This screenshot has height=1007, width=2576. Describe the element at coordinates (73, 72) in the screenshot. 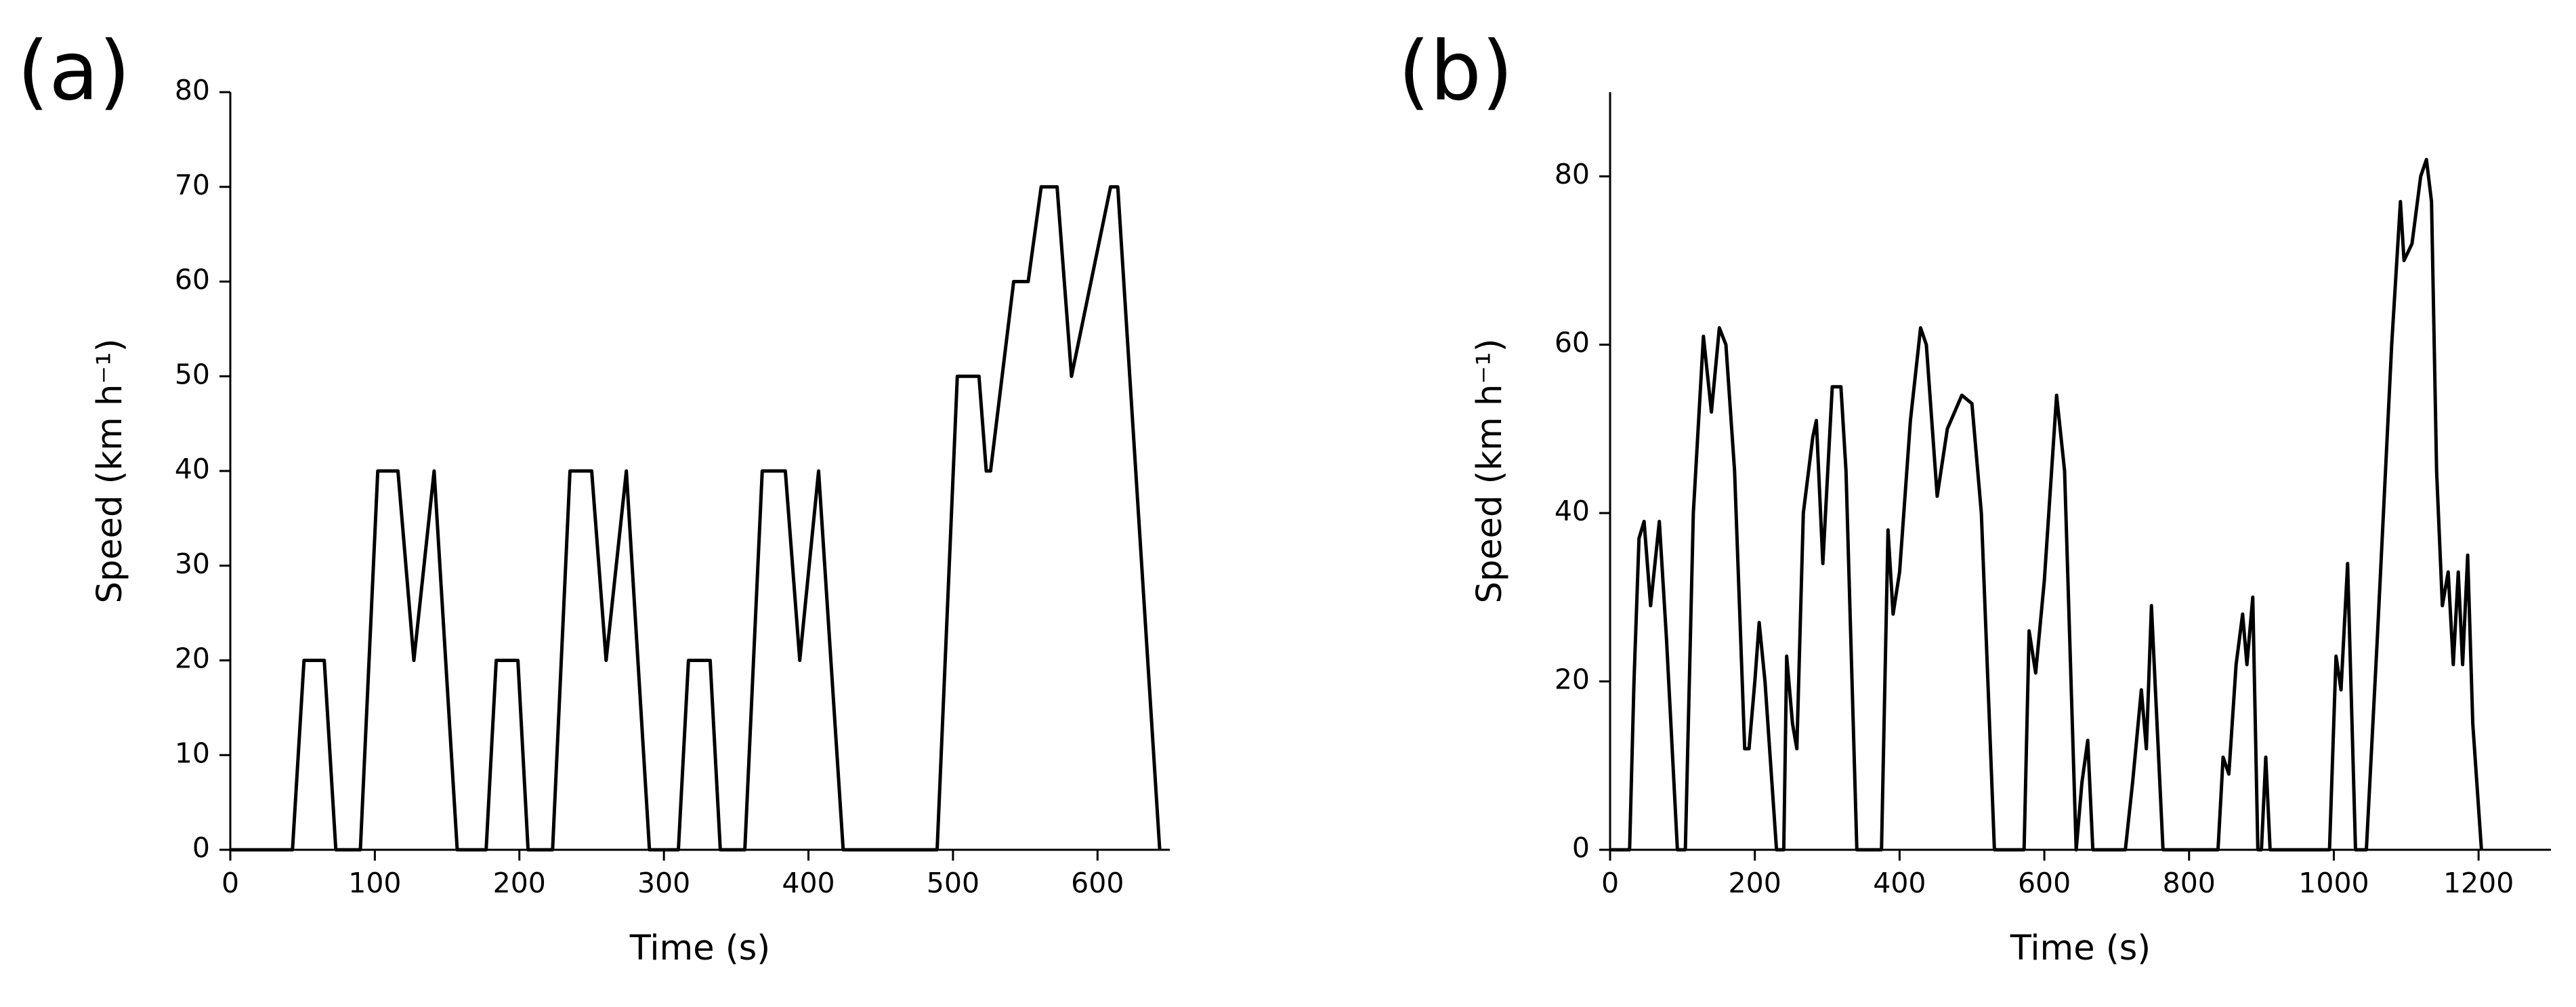

I see `panel-label: (a)` at that location.